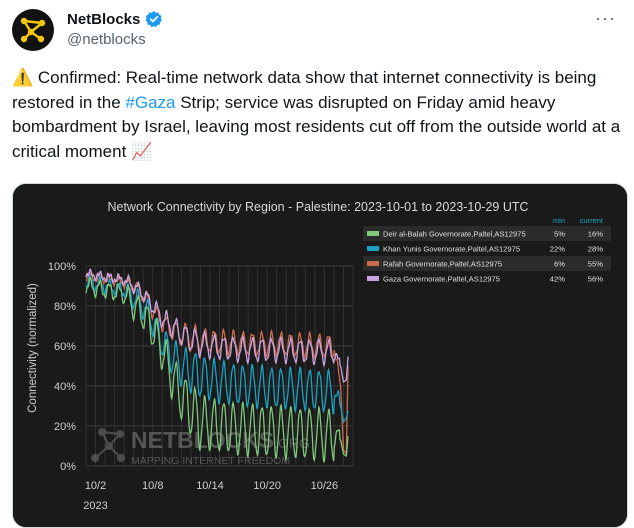  I want to click on netblocks-logo-icon, so click(33, 30).